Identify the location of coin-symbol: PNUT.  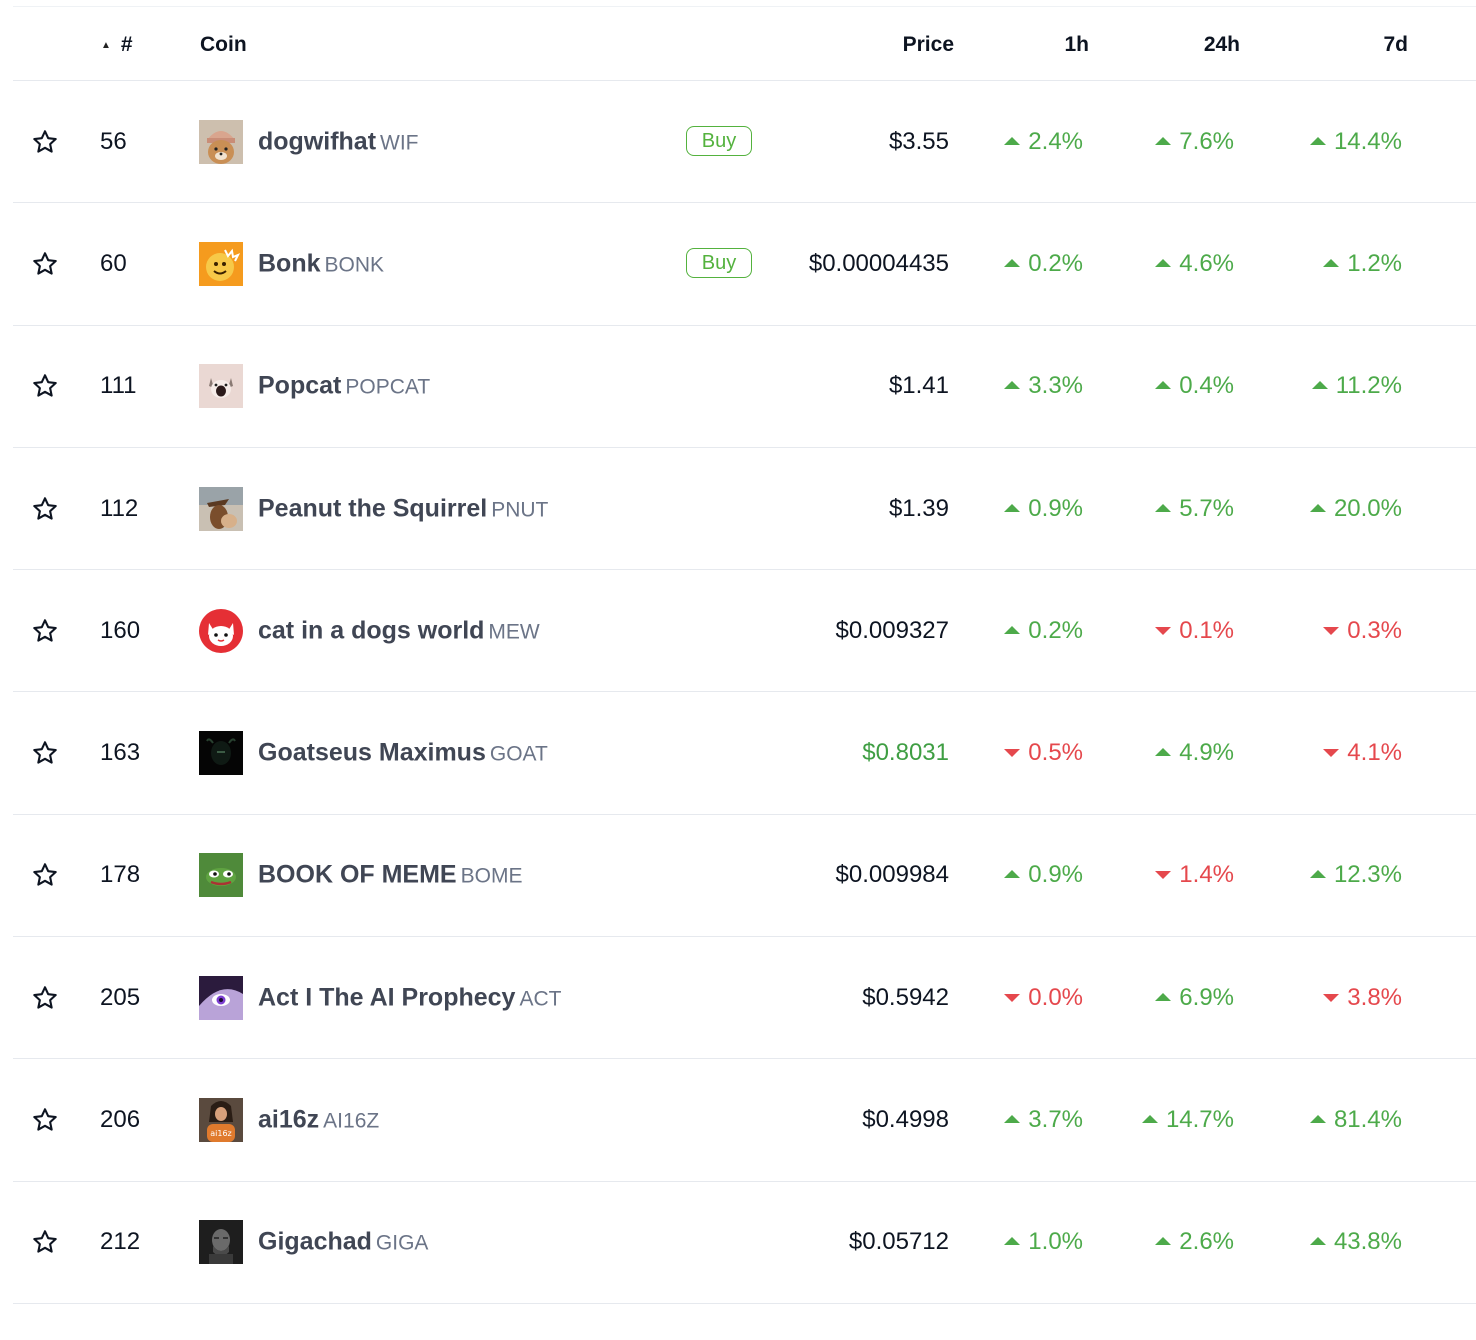
(520, 510).